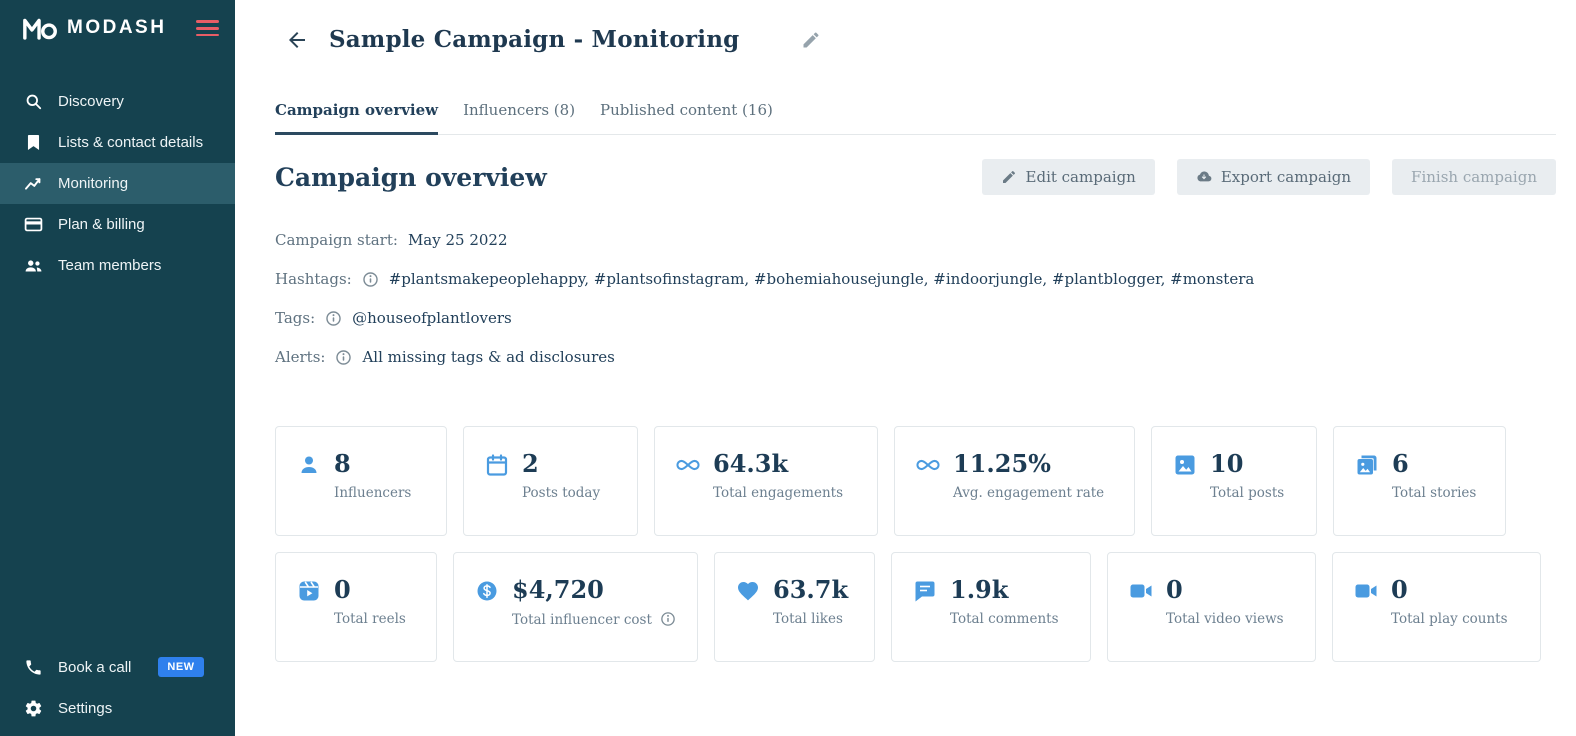 This screenshot has width=1576, height=736. I want to click on stat-value: $4,720, so click(558, 589).